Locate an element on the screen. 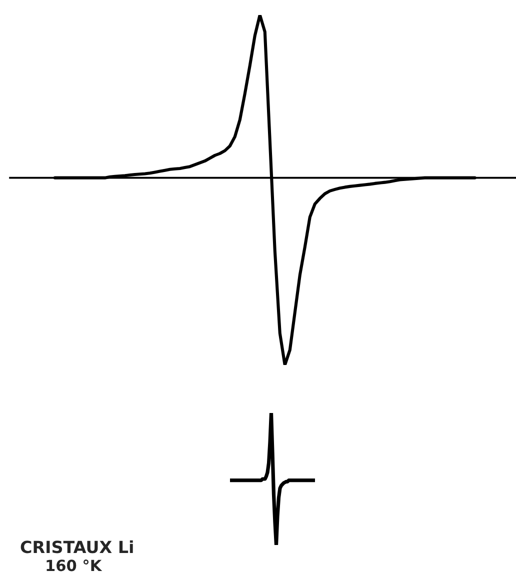  text: CRISTAUX Li is located at coordinates (76, 547).